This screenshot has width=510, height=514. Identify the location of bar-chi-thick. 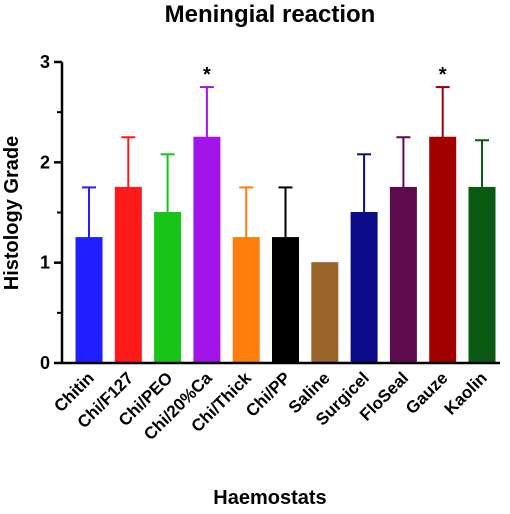
(246, 300).